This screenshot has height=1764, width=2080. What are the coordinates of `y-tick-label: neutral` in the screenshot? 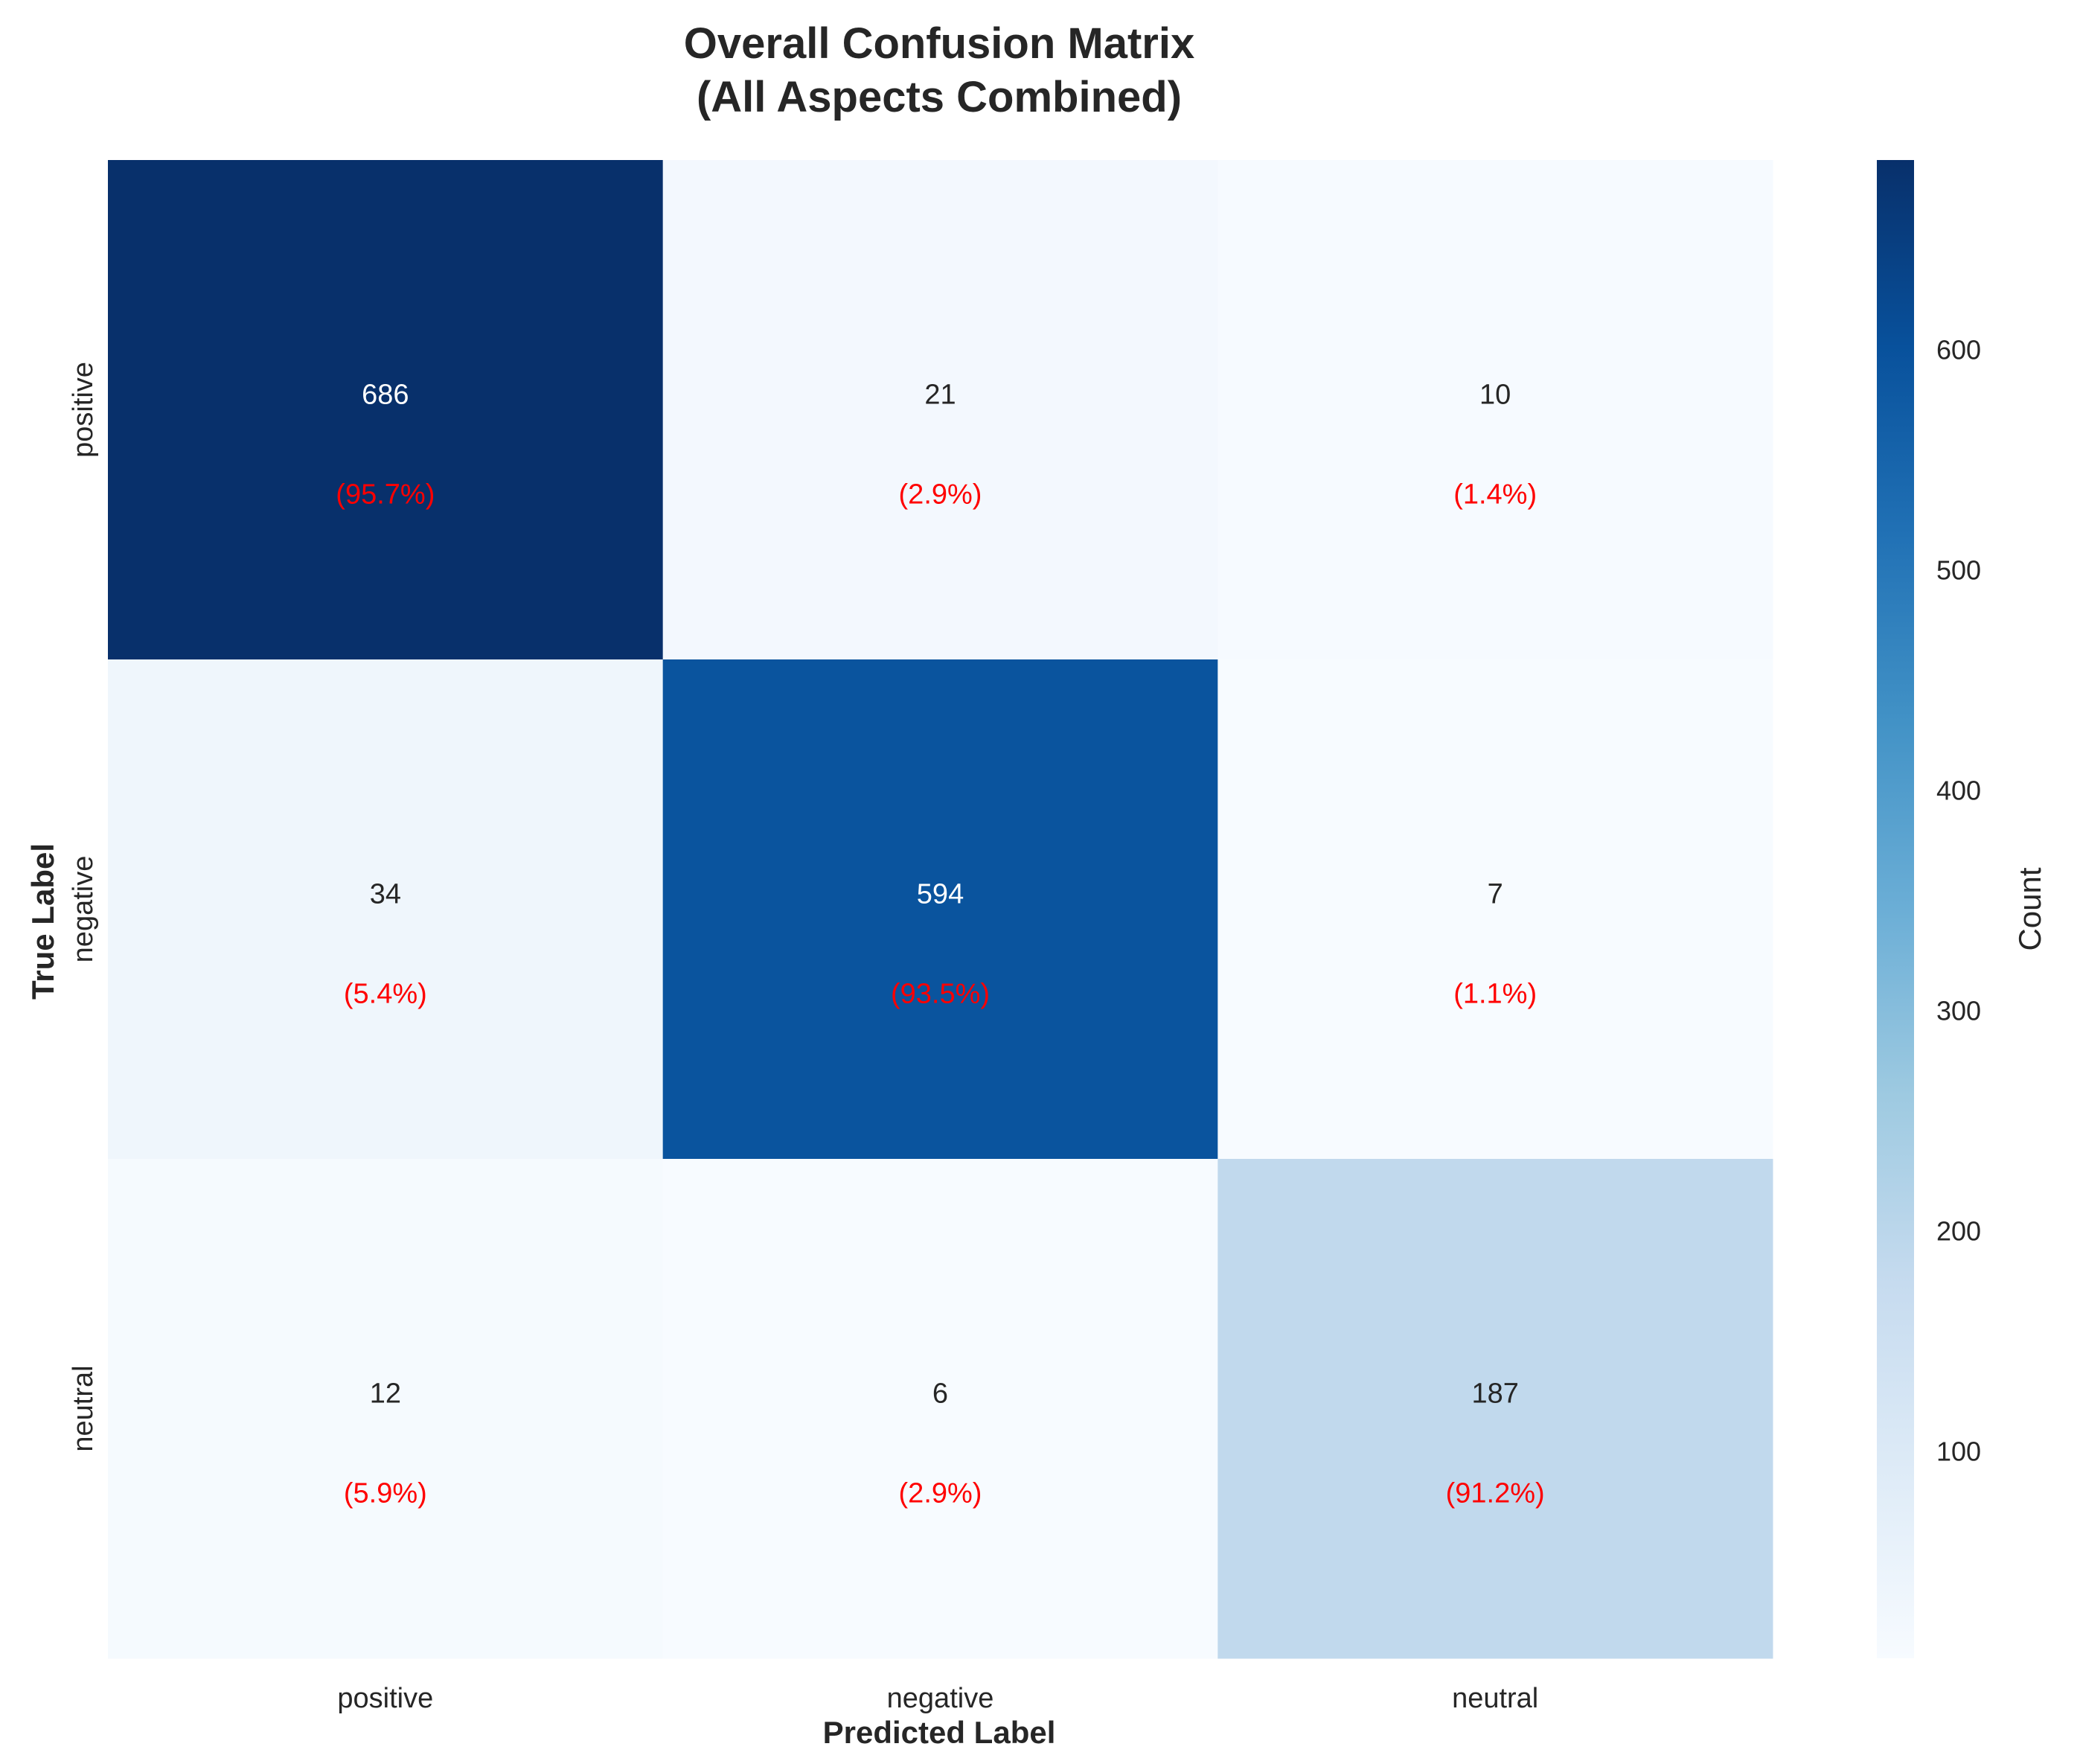 It's located at (83, 1408).